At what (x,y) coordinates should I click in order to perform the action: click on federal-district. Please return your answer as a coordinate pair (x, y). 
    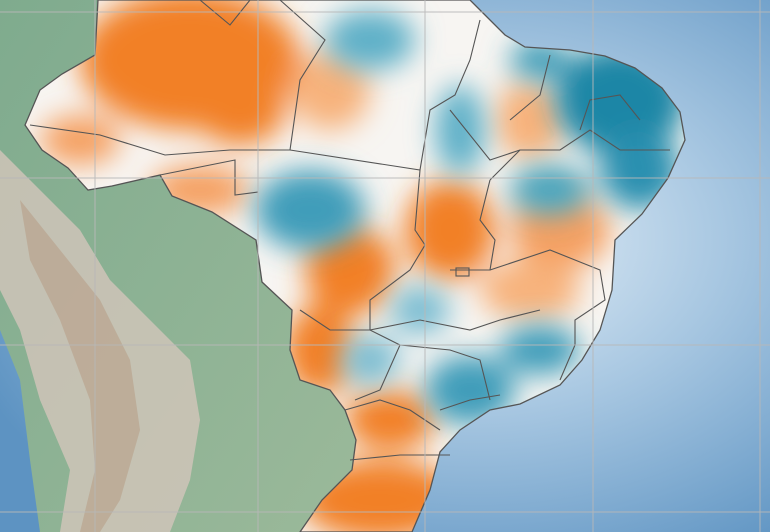
    Looking at the image, I should click on (462, 272).